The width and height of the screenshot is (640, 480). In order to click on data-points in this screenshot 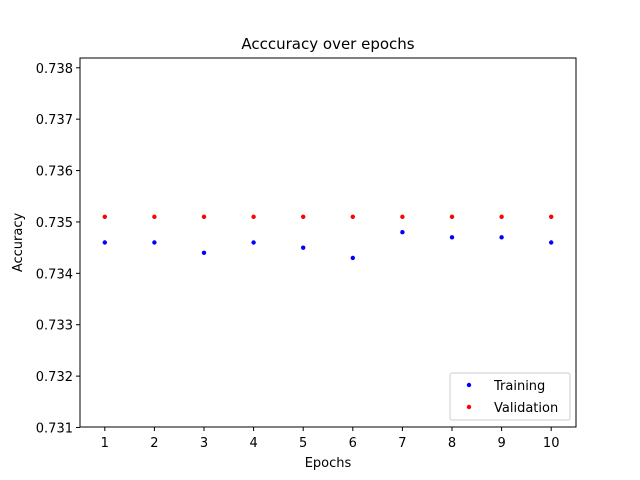, I will do `click(328, 237)`.